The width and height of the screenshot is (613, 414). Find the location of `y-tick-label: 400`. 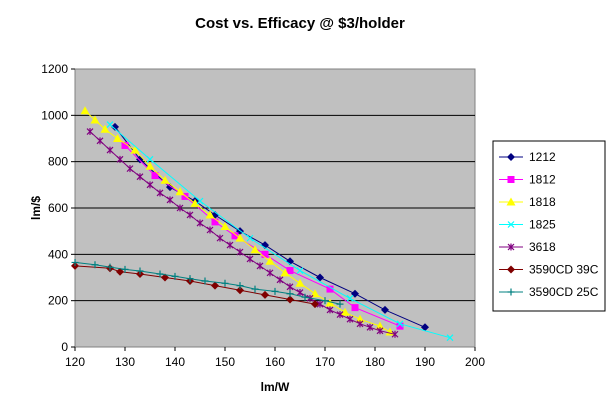

y-tick-label: 400 is located at coordinates (58, 254).